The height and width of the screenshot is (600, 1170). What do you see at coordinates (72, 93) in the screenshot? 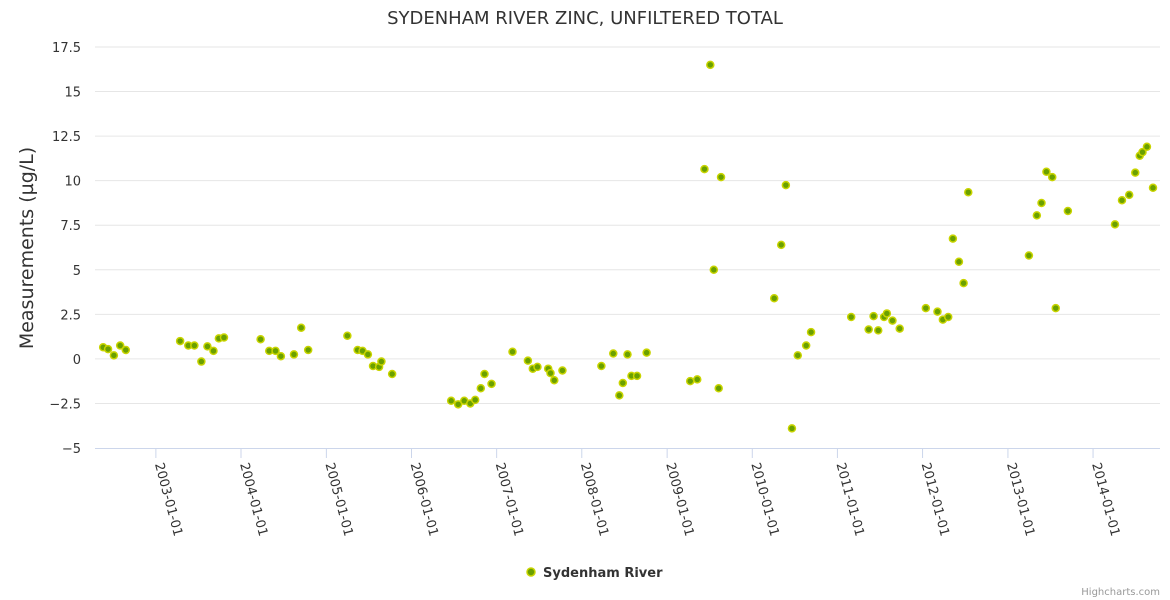
I see `y-tick-label: 15` at bounding box center [72, 93].